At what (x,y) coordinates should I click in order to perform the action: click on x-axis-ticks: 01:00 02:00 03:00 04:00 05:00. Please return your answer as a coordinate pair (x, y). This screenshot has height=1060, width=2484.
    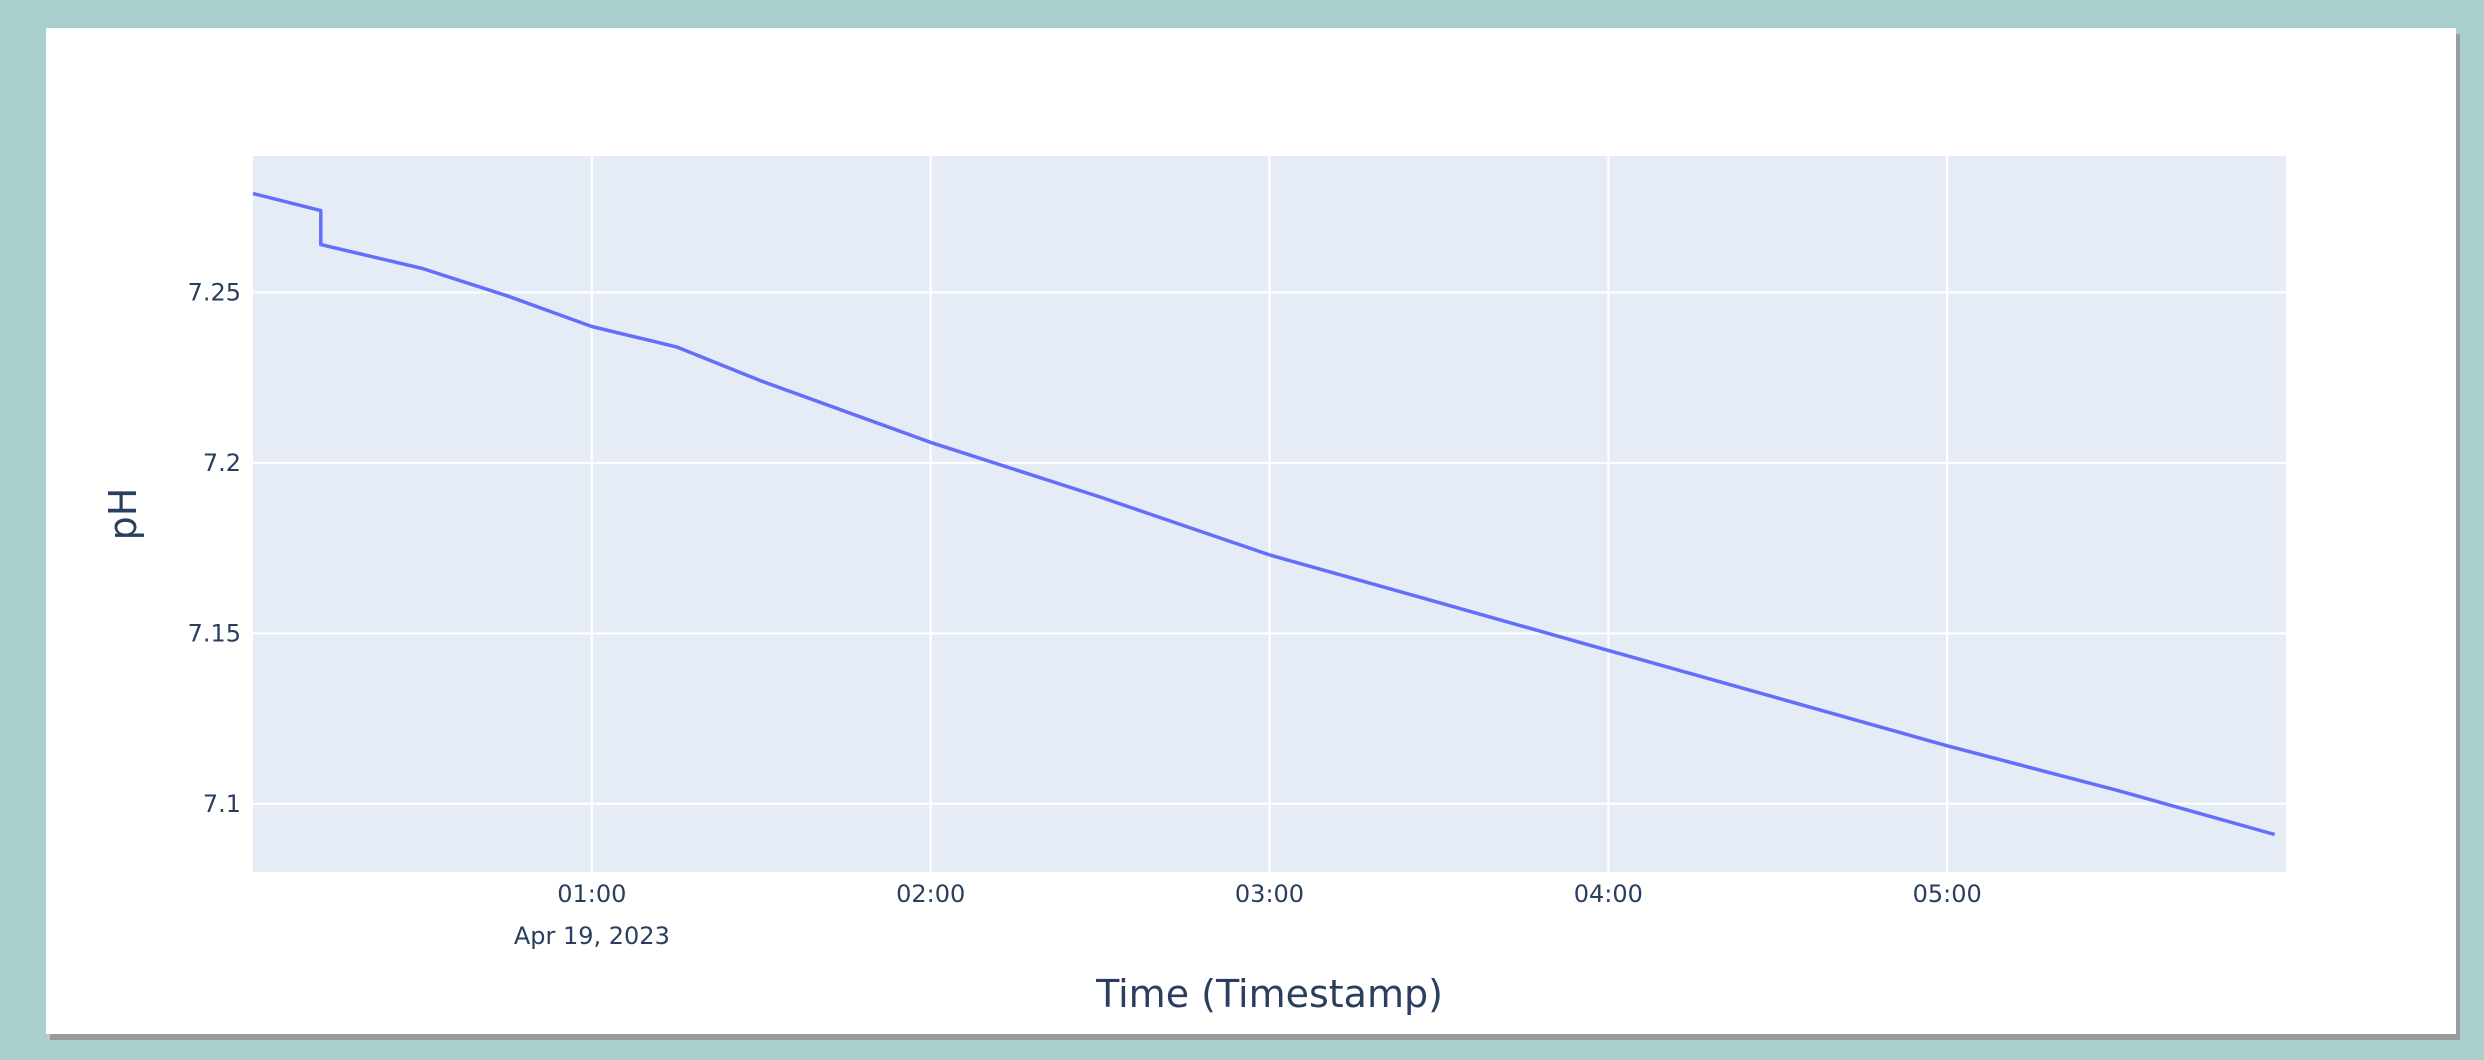
    Looking at the image, I should click on (1269, 894).